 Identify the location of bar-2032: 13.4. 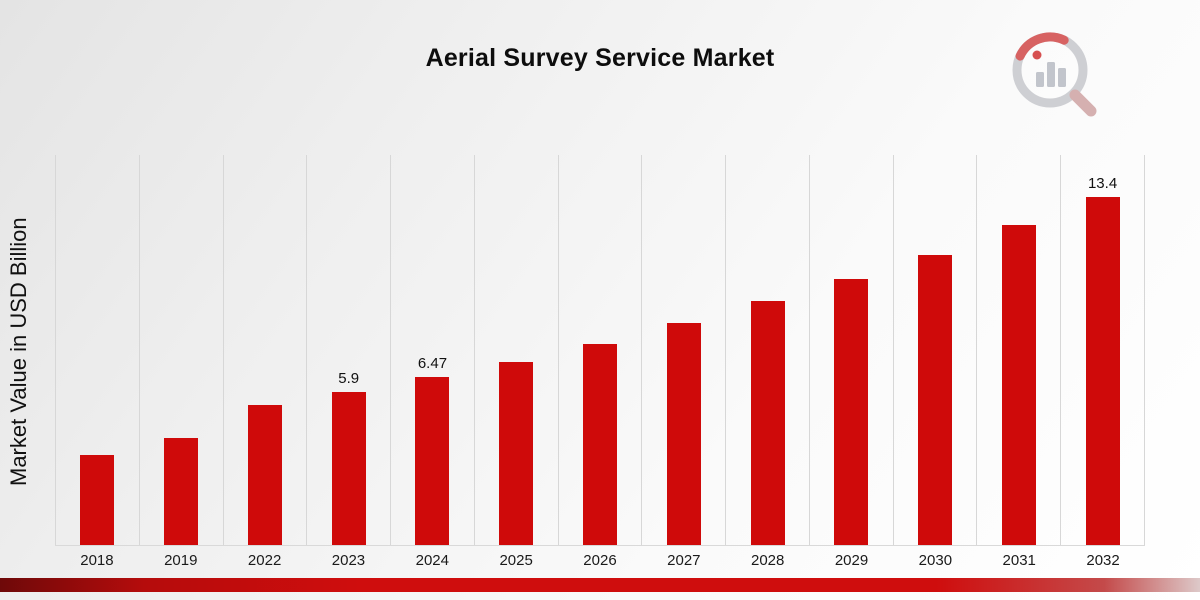
(1102, 360).